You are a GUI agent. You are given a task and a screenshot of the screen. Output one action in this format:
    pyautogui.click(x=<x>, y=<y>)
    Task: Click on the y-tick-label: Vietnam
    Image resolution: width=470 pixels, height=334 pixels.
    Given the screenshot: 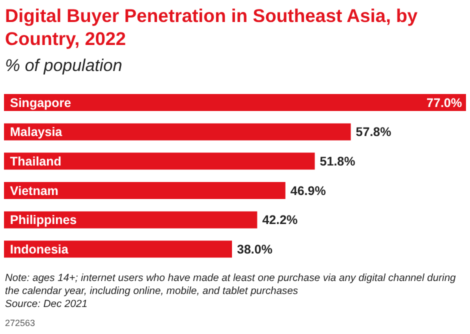 What is the action you would take?
    pyautogui.click(x=34, y=191)
    